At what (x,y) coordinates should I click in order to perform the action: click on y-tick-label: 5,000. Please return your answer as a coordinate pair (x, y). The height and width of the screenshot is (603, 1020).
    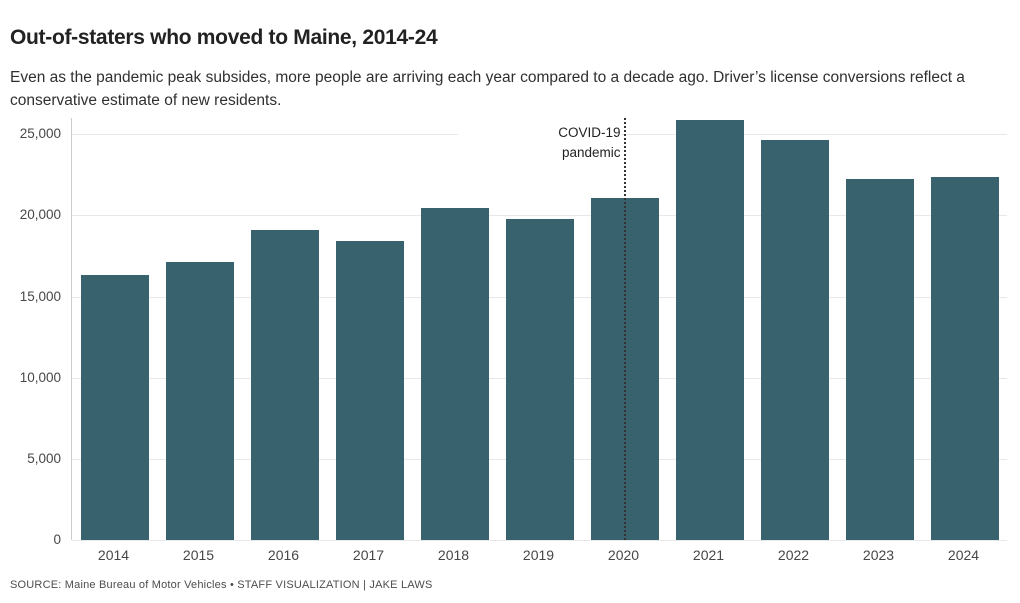
    Looking at the image, I should click on (44, 458).